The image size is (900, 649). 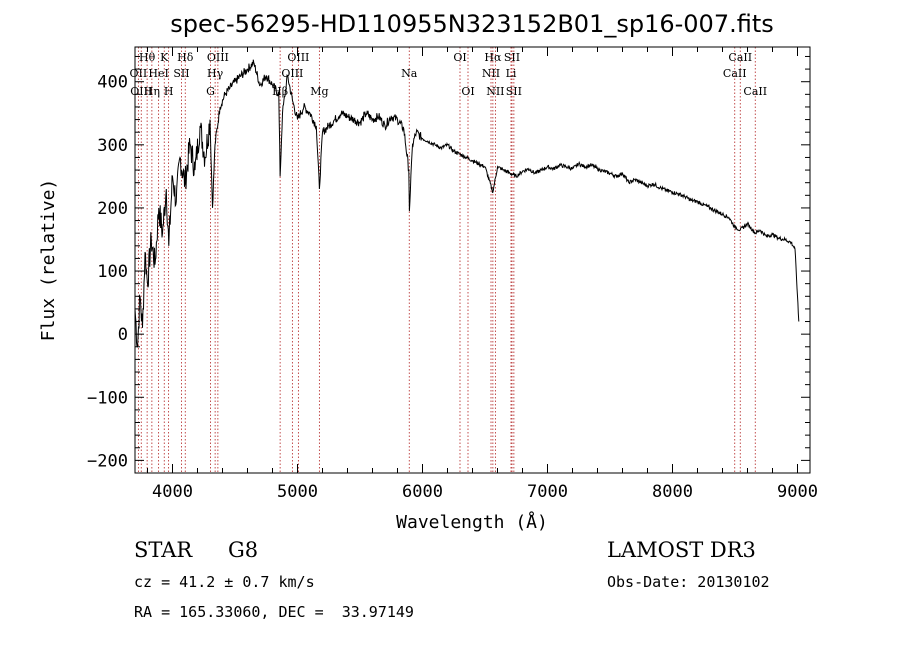 I want to click on x-tick-label-1: 5000, so click(x=297, y=492).